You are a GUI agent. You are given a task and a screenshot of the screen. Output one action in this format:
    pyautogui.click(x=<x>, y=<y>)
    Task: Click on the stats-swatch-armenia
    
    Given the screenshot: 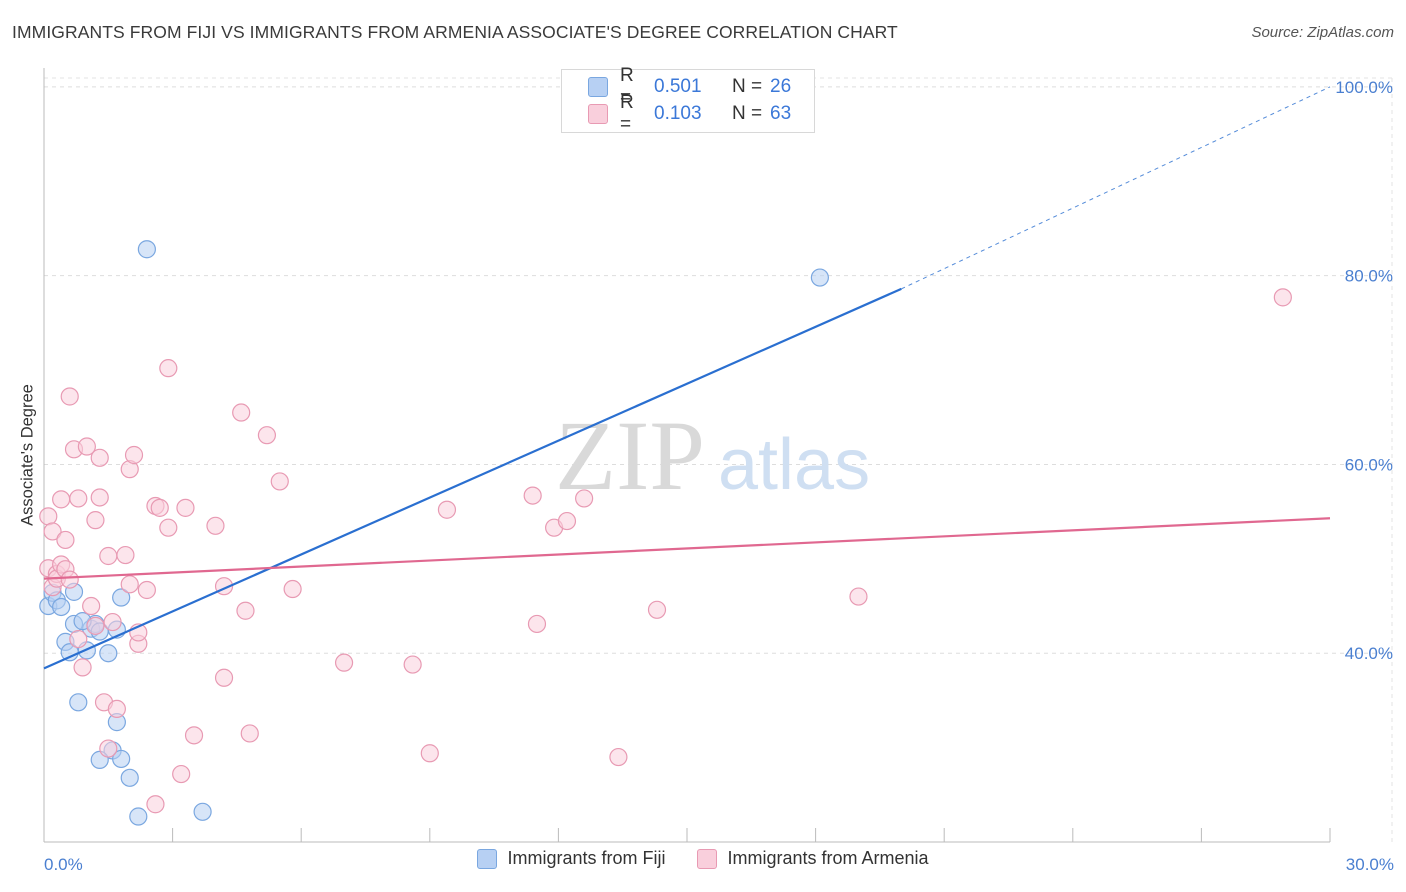 What is the action you would take?
    pyautogui.click(x=598, y=114)
    